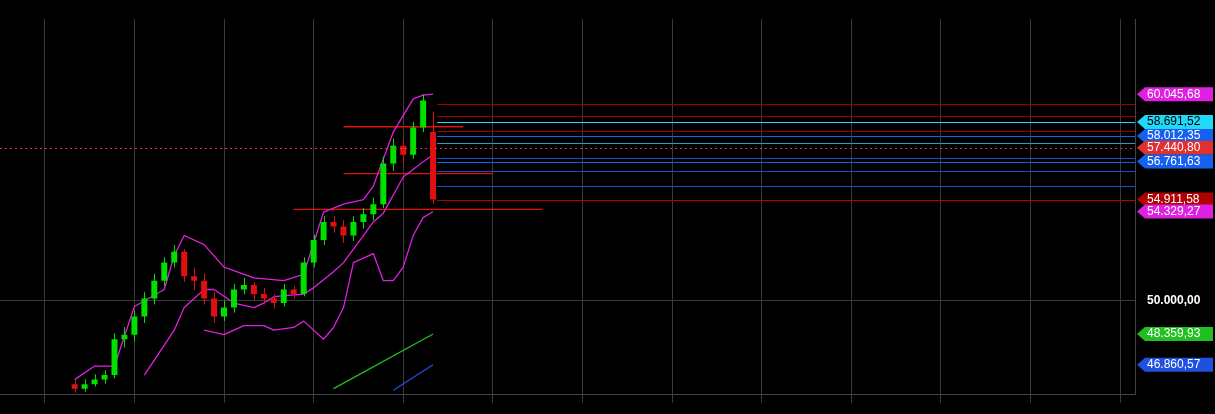 This screenshot has height=414, width=1215. Describe the element at coordinates (1173, 198) in the screenshot. I see `y-tick-label: 54.911,58` at that location.